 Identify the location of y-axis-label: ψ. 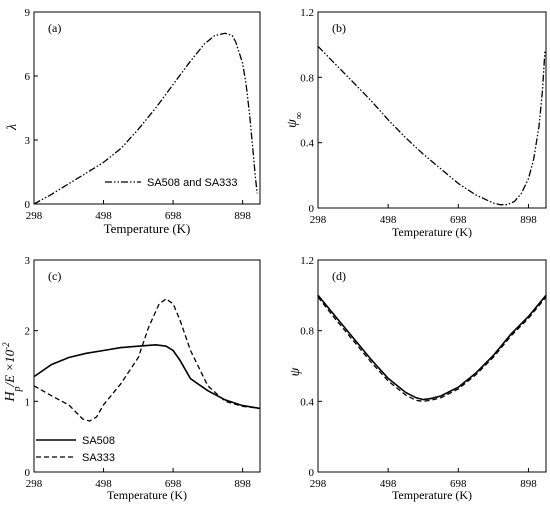
(295, 371).